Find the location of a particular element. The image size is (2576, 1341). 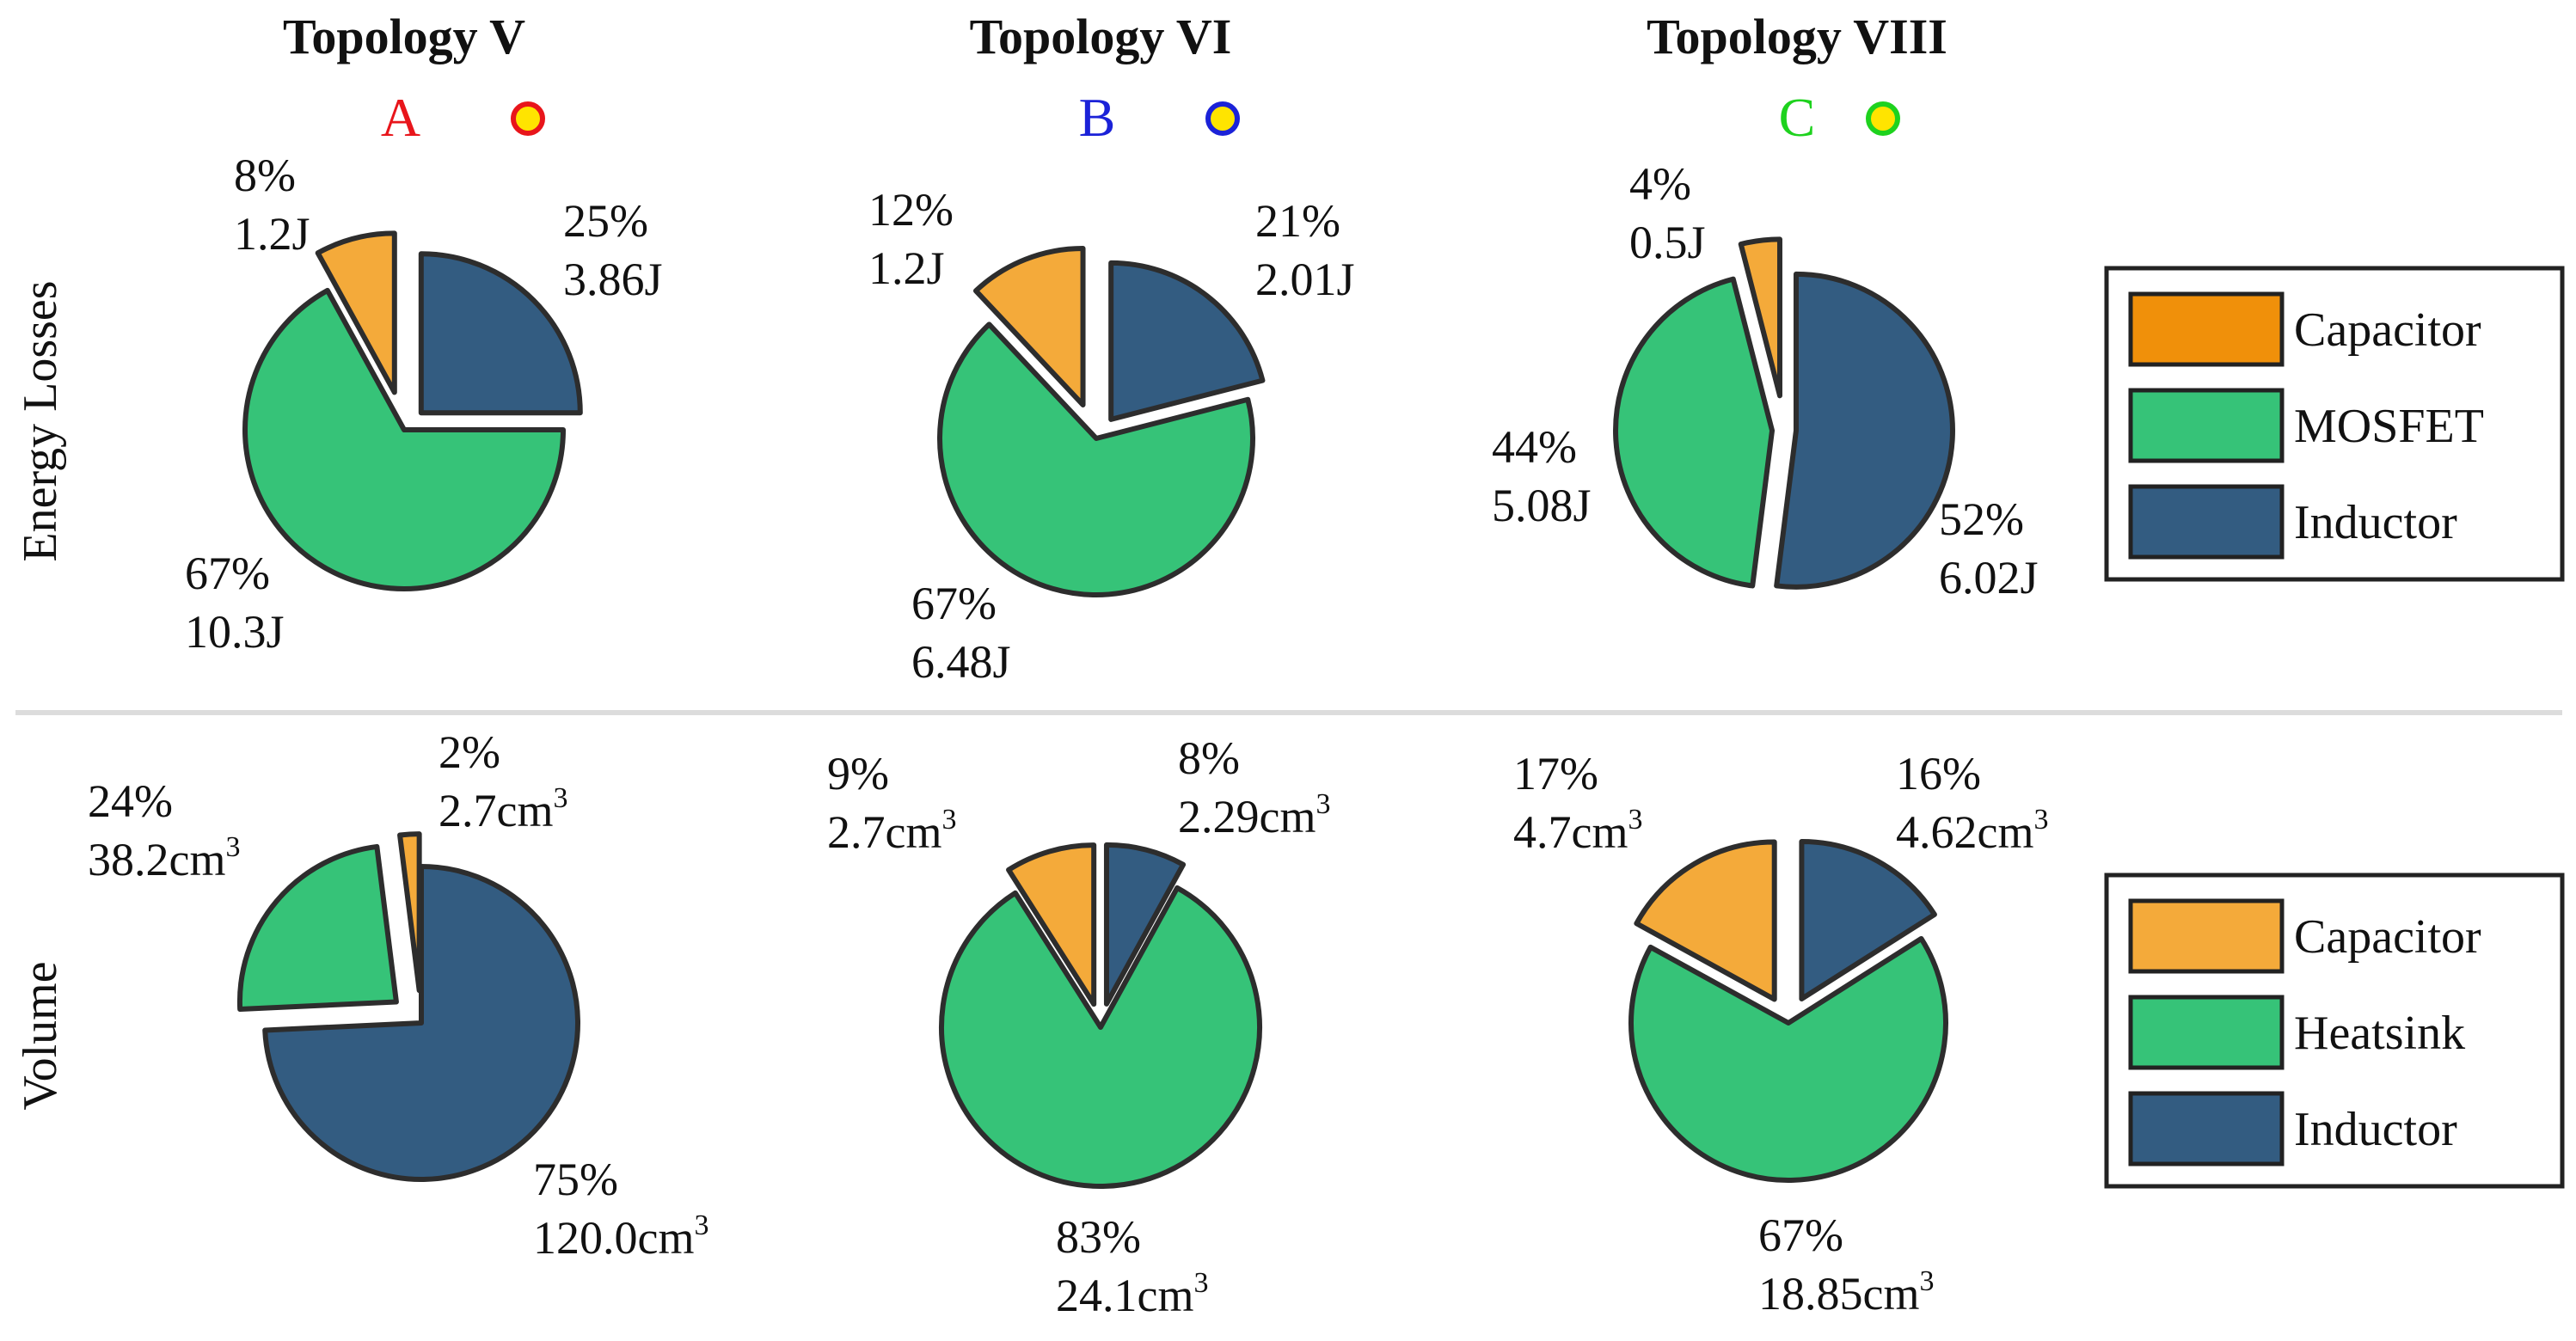

slice-percent-label: 16% is located at coordinates (1939, 774).